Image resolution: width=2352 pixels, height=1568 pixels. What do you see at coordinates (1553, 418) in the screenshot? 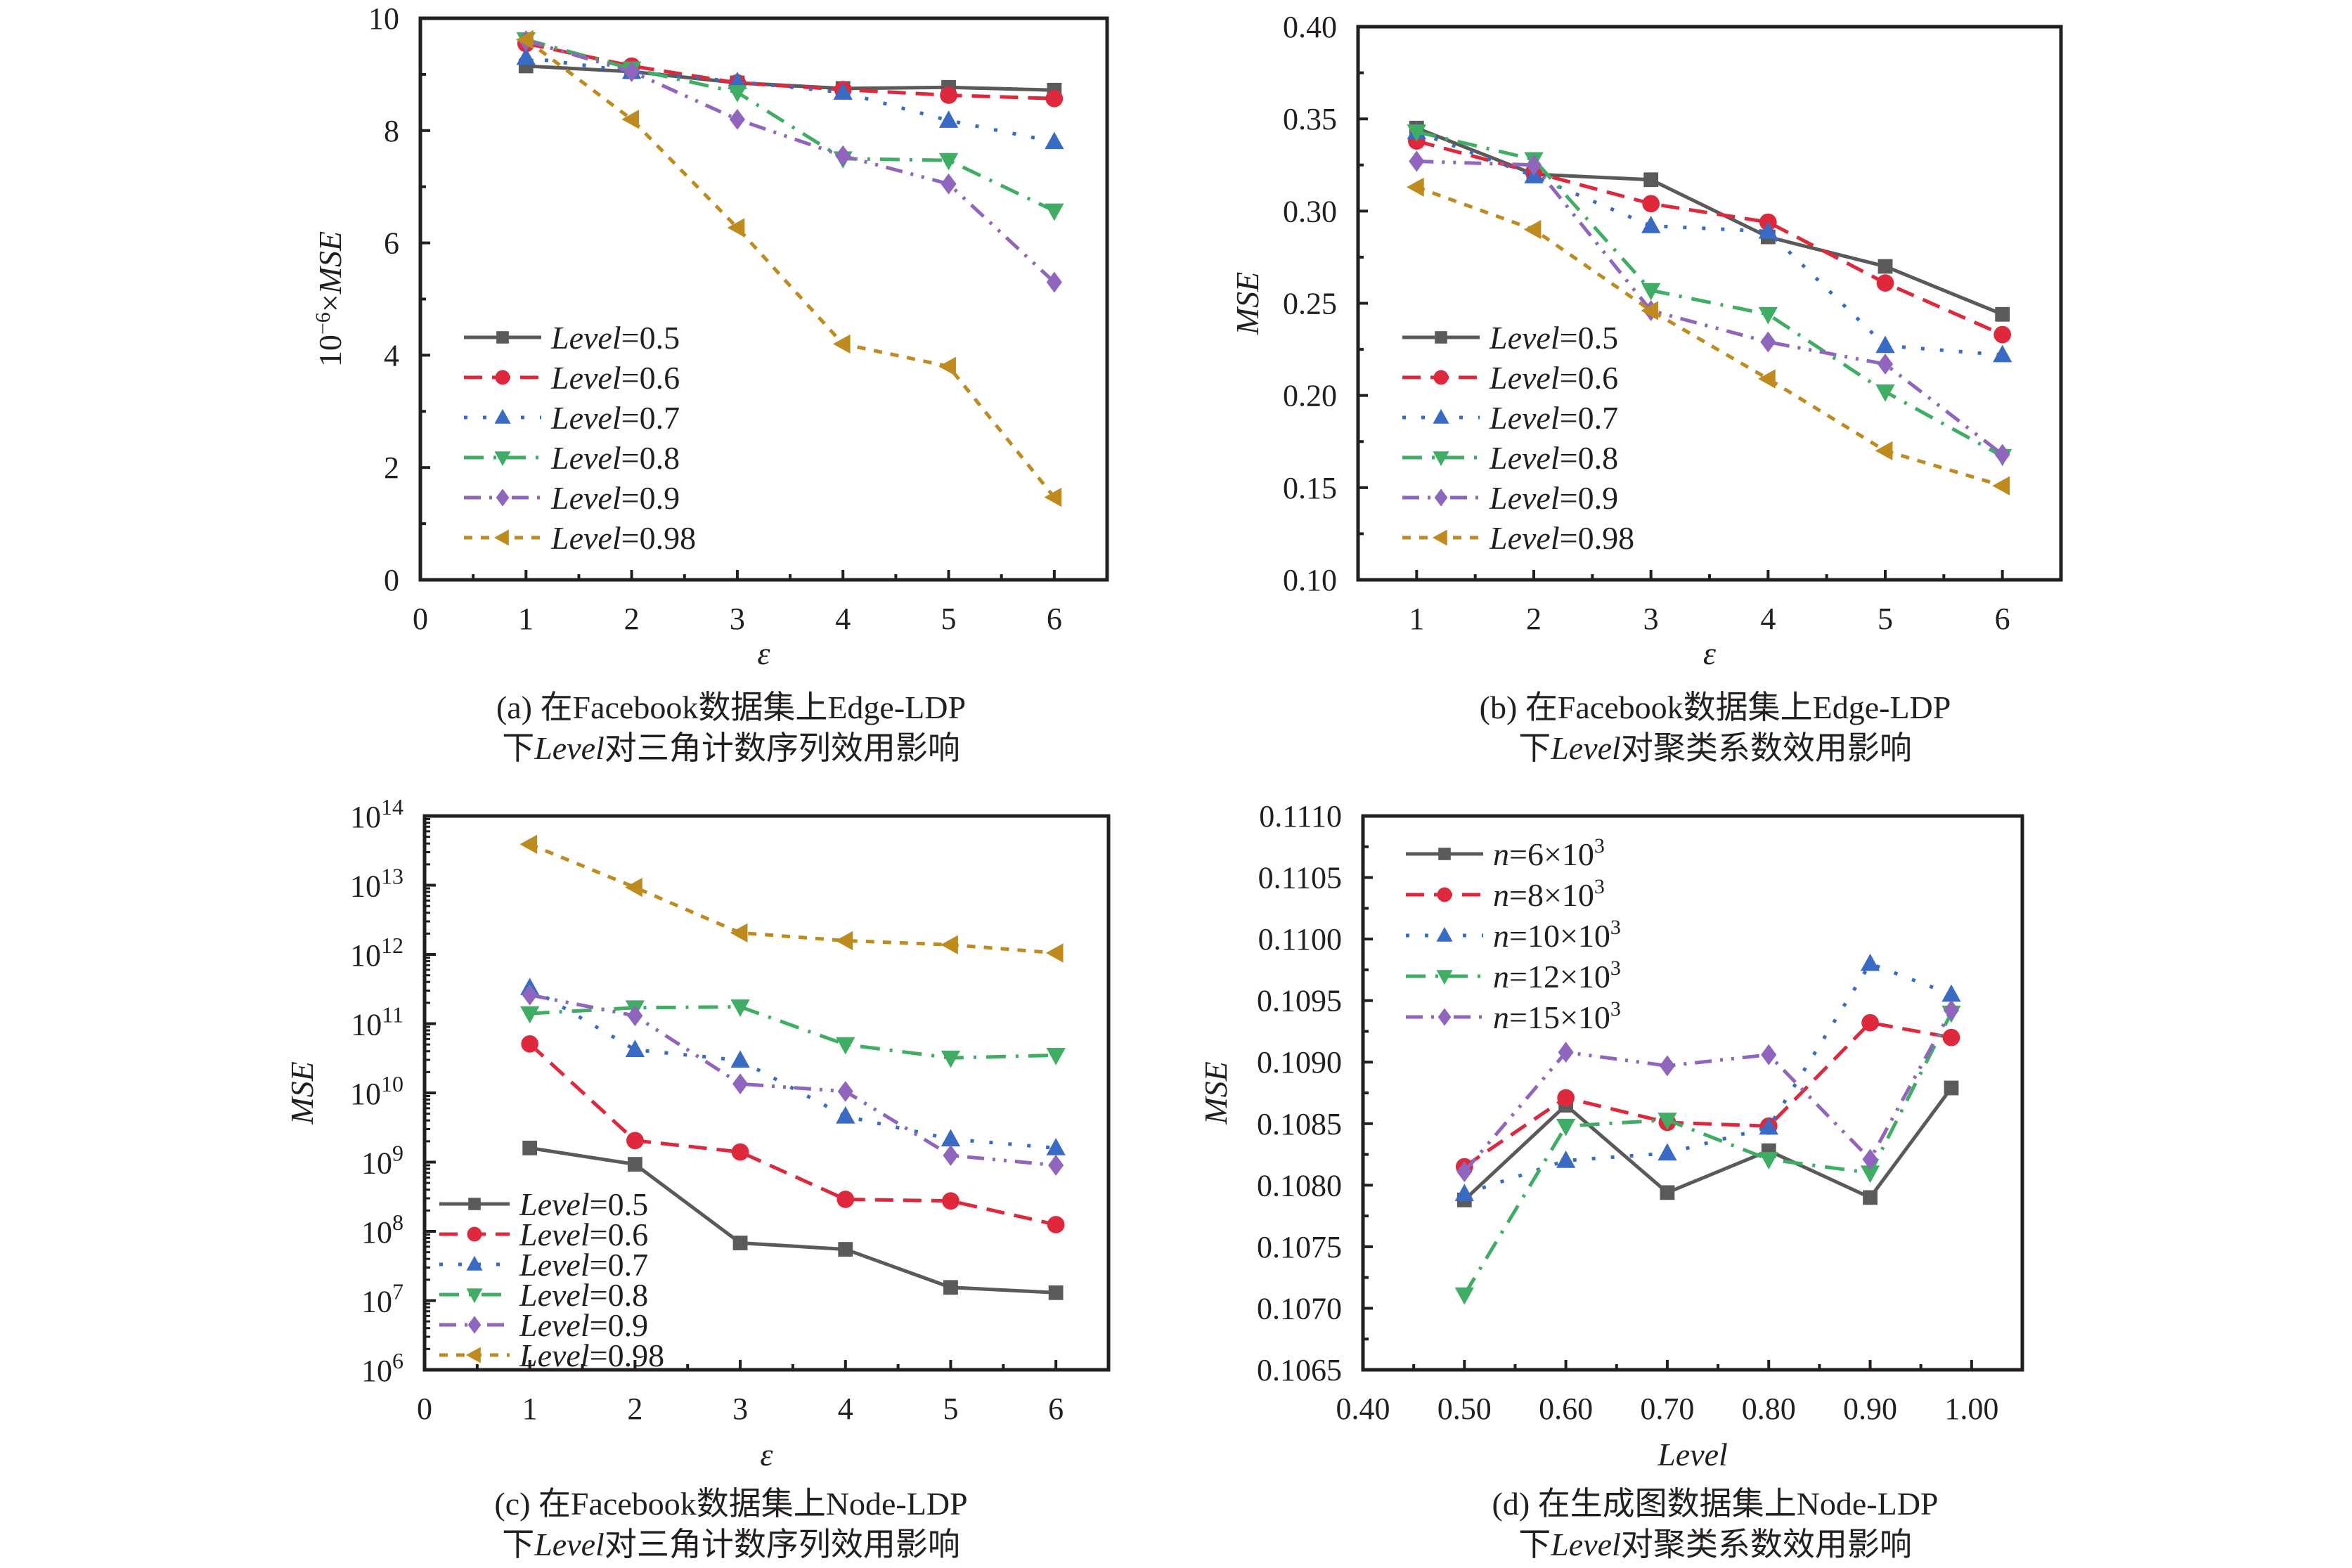
I see `legend-label: Level=0.7` at bounding box center [1553, 418].